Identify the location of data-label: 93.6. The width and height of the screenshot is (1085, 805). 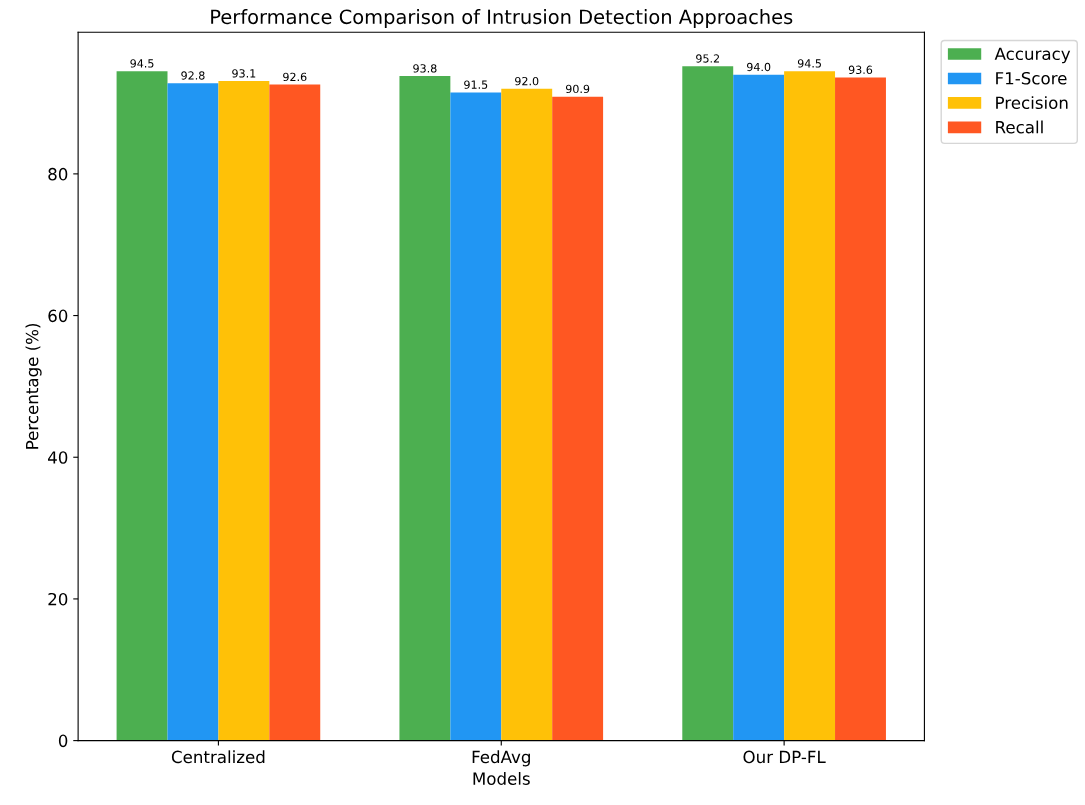
(860, 69).